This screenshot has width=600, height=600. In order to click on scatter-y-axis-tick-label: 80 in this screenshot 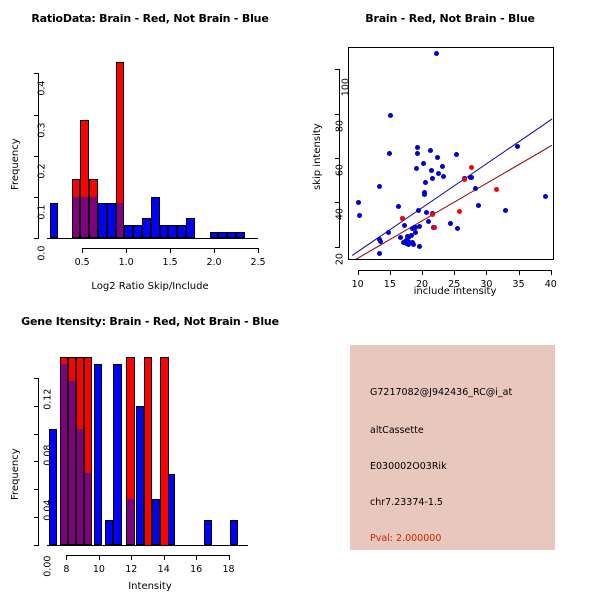, I will do `click(340, 125)`.